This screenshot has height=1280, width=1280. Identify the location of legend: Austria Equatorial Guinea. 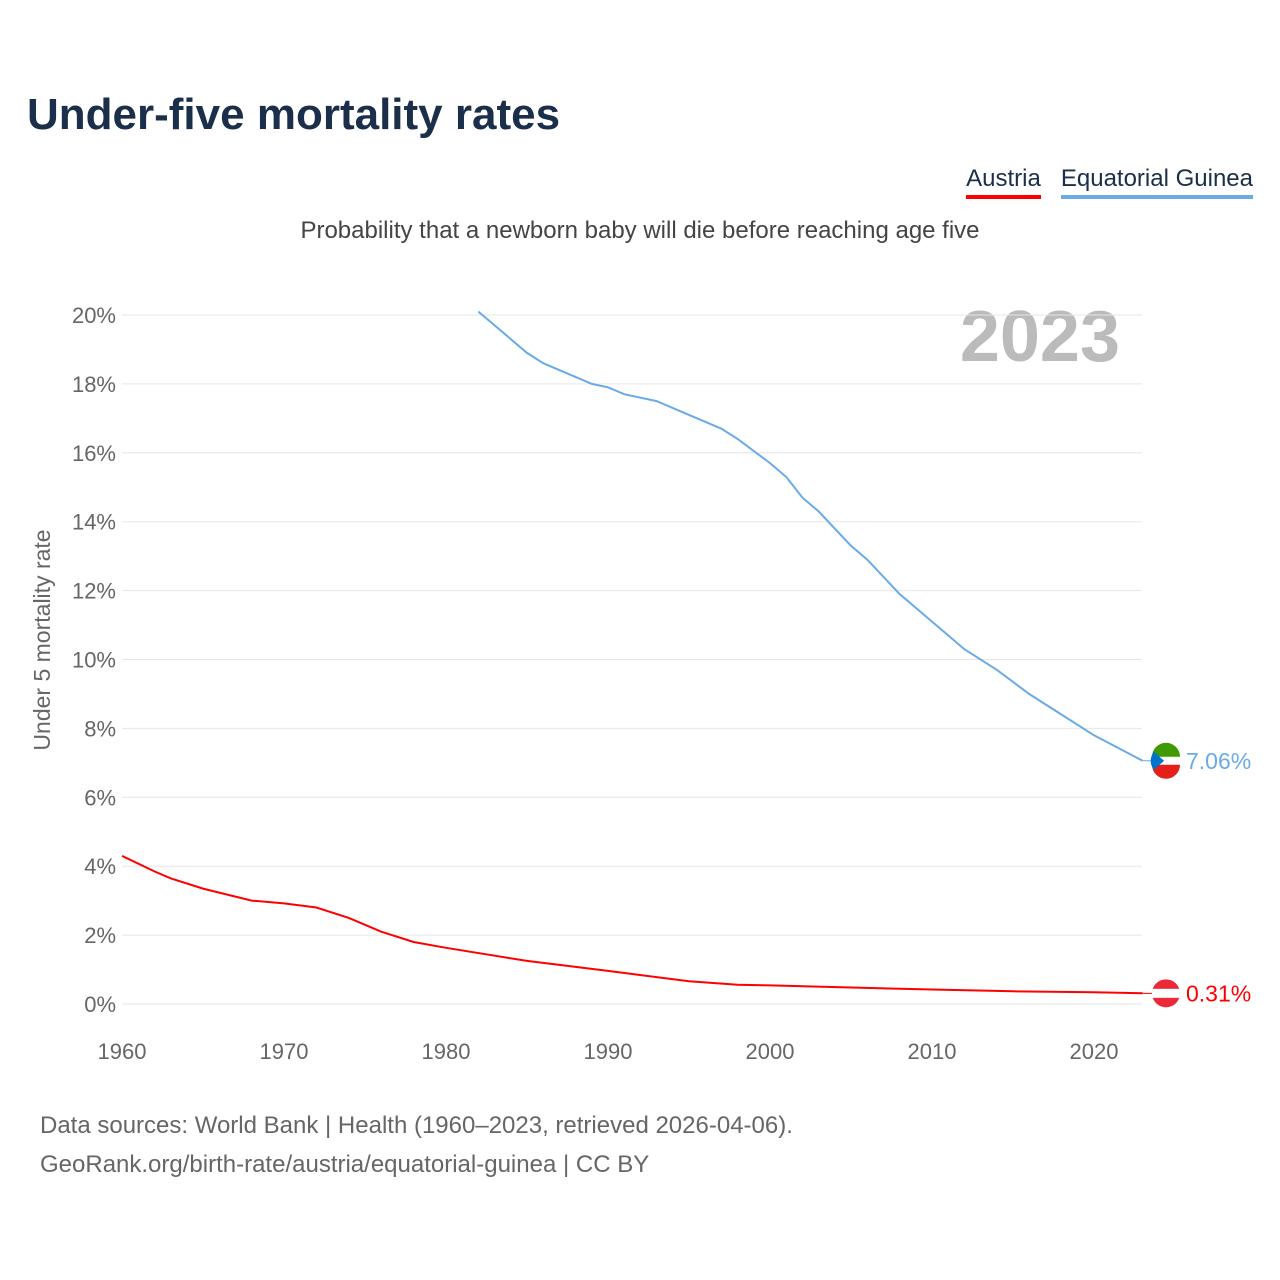
(1109, 182).